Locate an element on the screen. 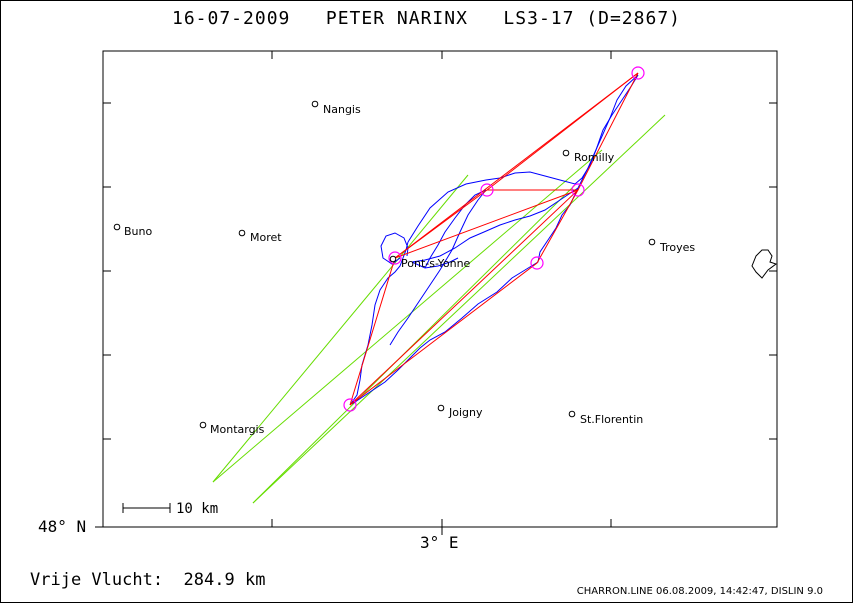 The width and height of the screenshot is (853, 603). free-flight-label: Vrije Vlucht: is located at coordinates (97, 580).